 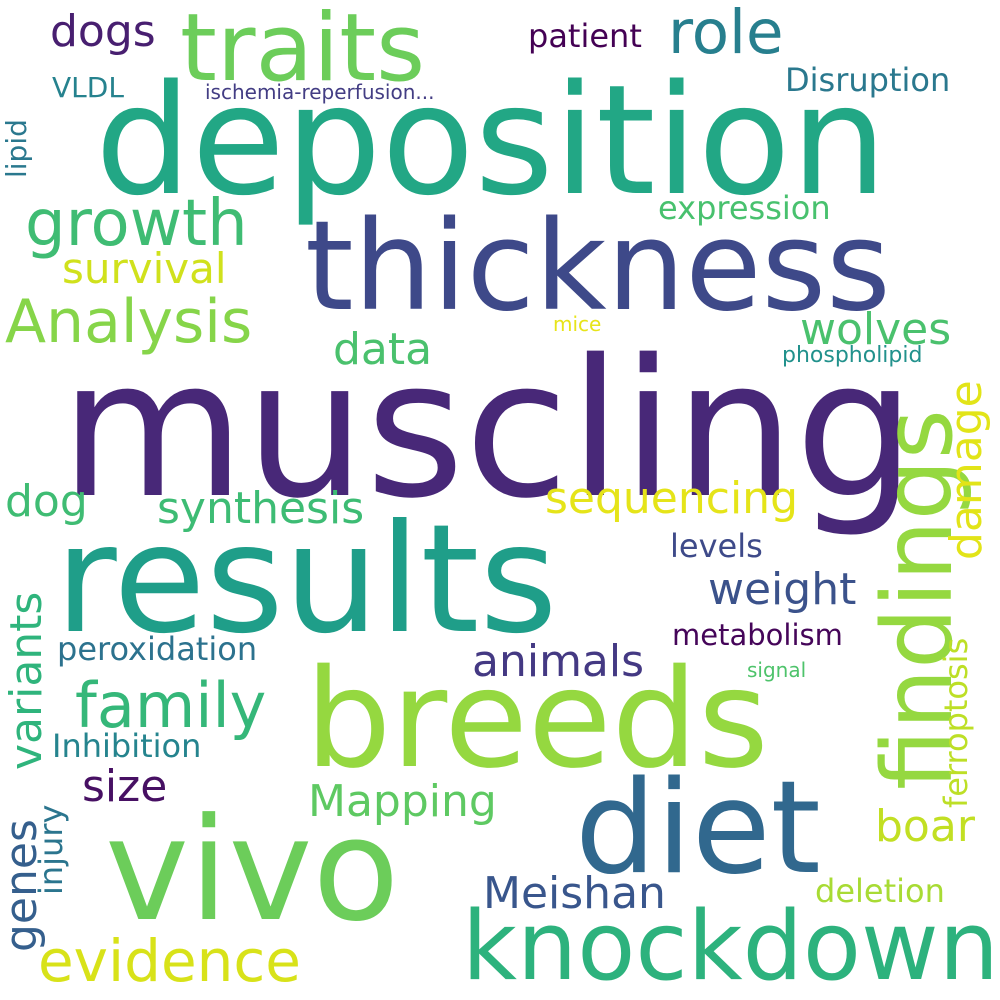 What do you see at coordinates (744, 208) in the screenshot?
I see `word-expression: expression` at bounding box center [744, 208].